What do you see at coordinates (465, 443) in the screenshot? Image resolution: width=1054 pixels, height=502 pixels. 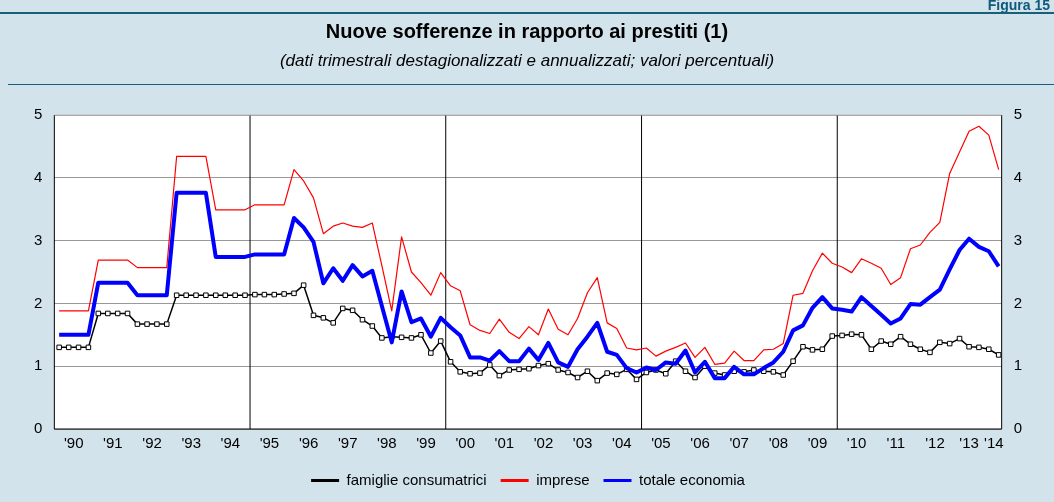 I see `x-tick-label: '00` at bounding box center [465, 443].